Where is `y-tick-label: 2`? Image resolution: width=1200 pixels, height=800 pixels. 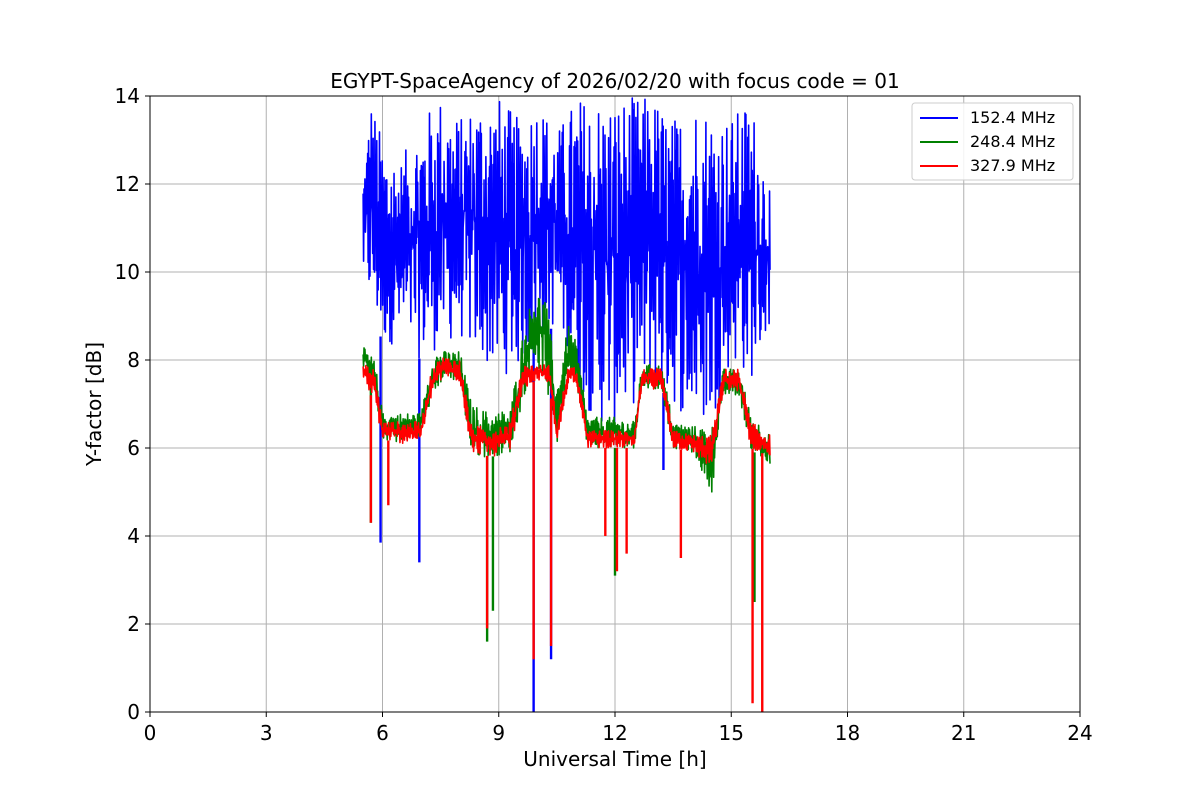
y-tick-label: 2 is located at coordinates (133, 624).